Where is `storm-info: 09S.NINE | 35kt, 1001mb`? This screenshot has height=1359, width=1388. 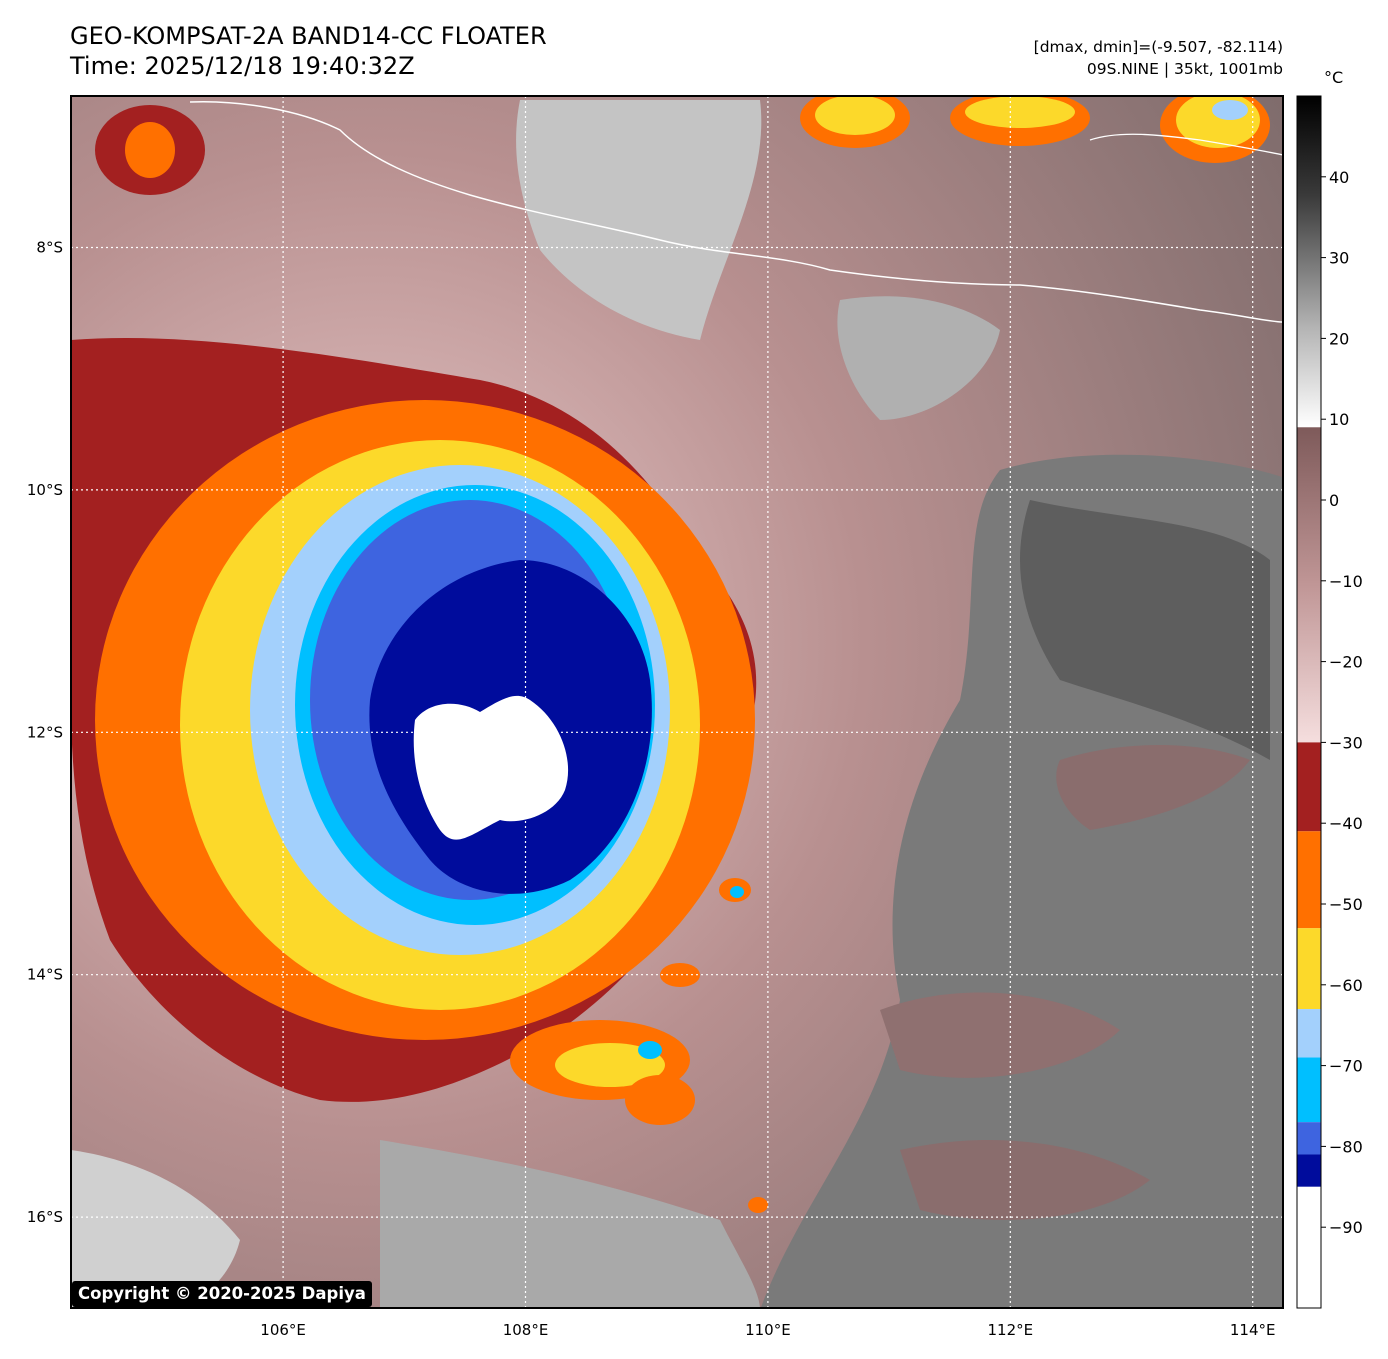
storm-info: 09S.NINE | 35kt, 1001mb is located at coordinates (1184, 69).